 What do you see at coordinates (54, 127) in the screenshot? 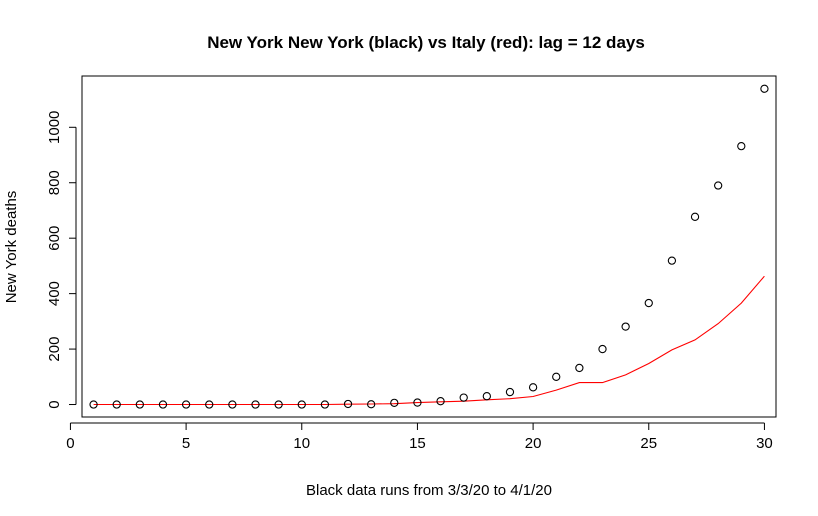
I see `y-tick-label: 1000` at bounding box center [54, 127].